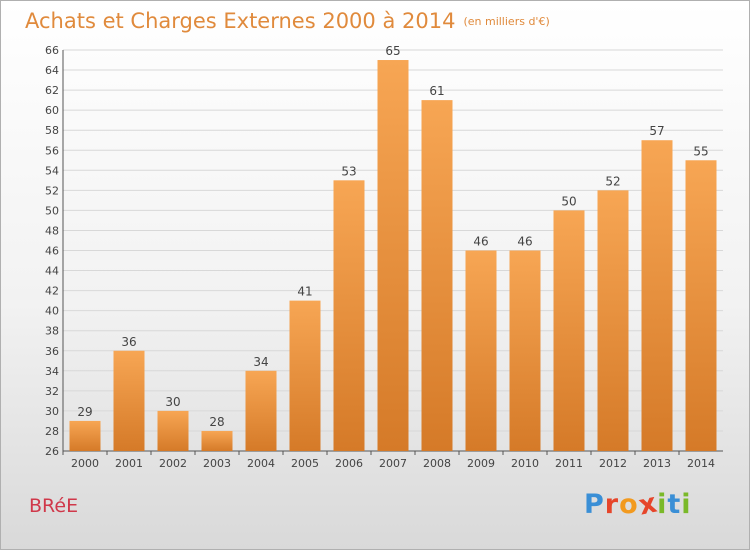 The width and height of the screenshot is (750, 550). What do you see at coordinates (305, 463) in the screenshot?
I see `x-tick-label: 2005` at bounding box center [305, 463].